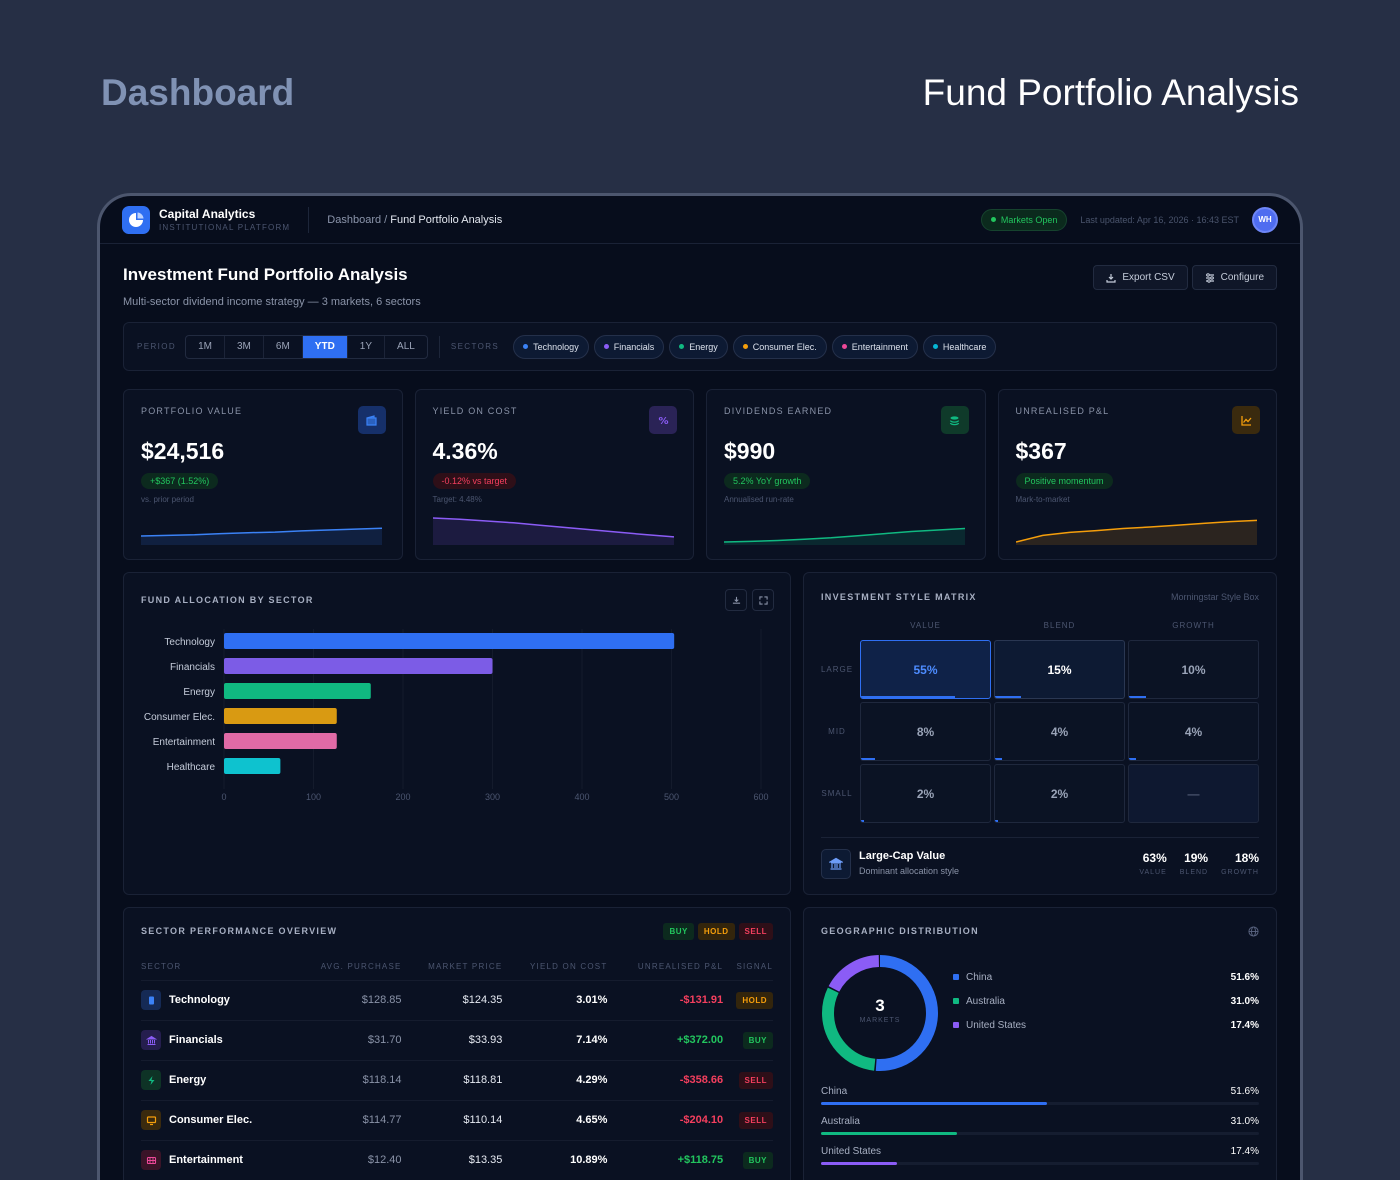  Describe the element at coordinates (367, 346) in the screenshot. I see `period-option-1y: 1Y` at that location.